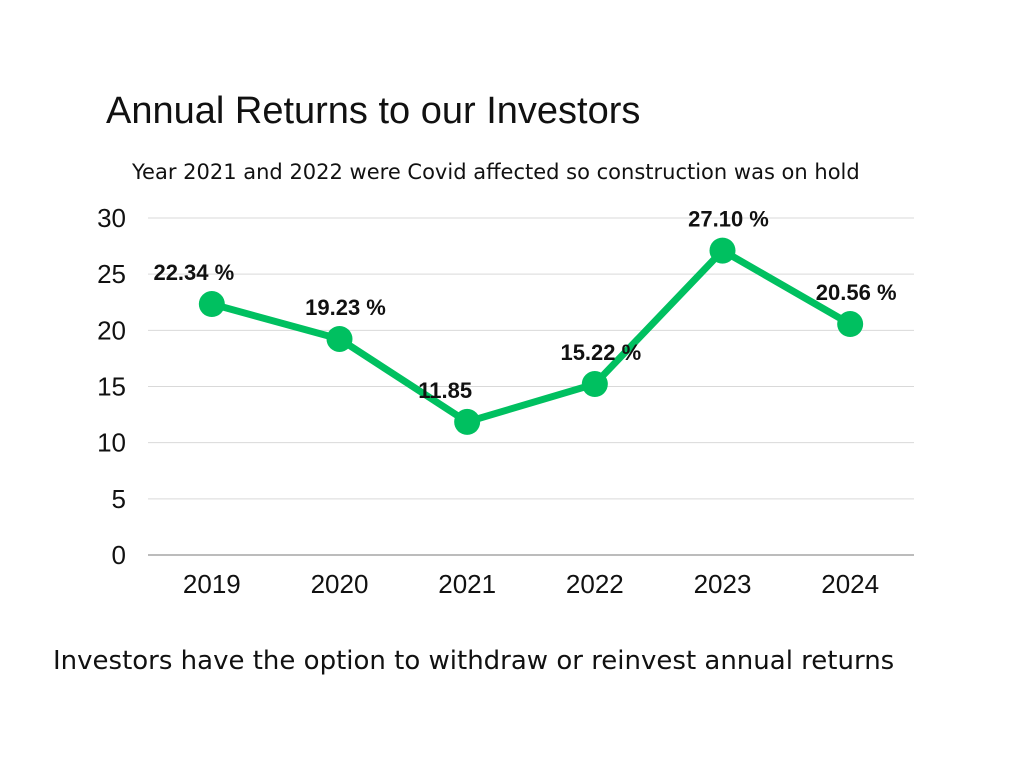  What do you see at coordinates (445, 390) in the screenshot?
I see `data-label: 11.85` at bounding box center [445, 390].